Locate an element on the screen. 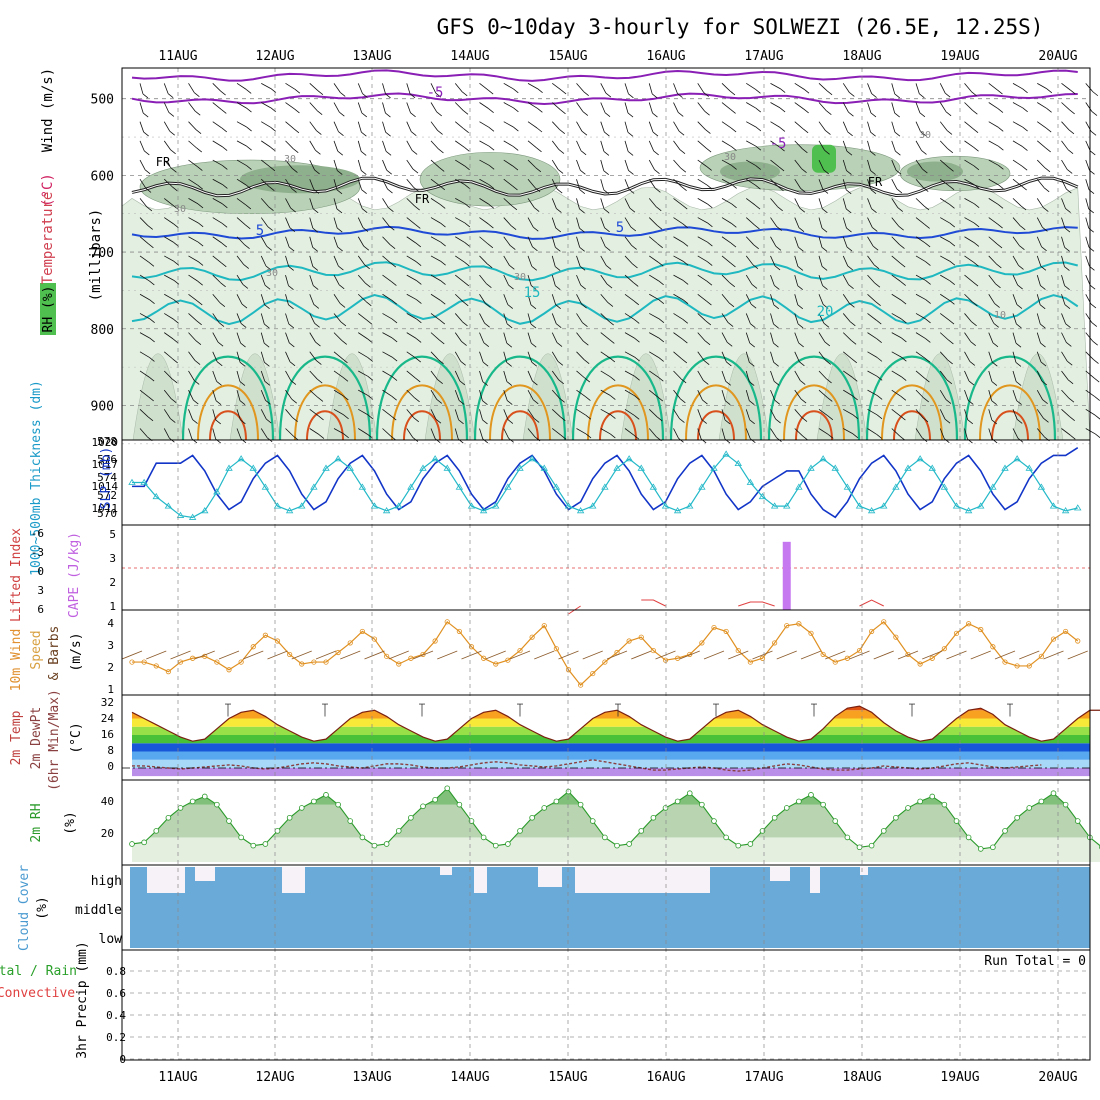 Image resolution: width=1100 pixels, height=1100 pixels. rh-shading-dark is located at coordinates (750, 171).